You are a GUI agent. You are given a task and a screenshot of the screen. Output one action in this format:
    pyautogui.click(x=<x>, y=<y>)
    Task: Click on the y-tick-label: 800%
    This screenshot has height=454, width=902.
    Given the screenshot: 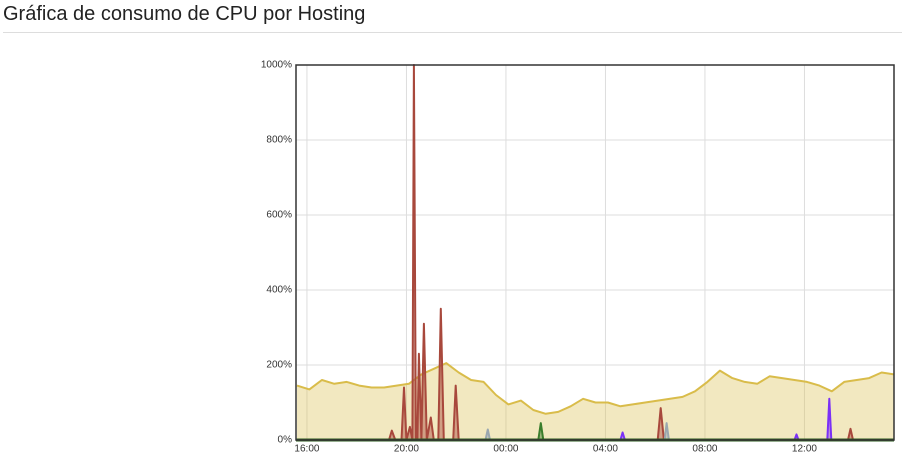 What is the action you would take?
    pyautogui.click(x=279, y=140)
    